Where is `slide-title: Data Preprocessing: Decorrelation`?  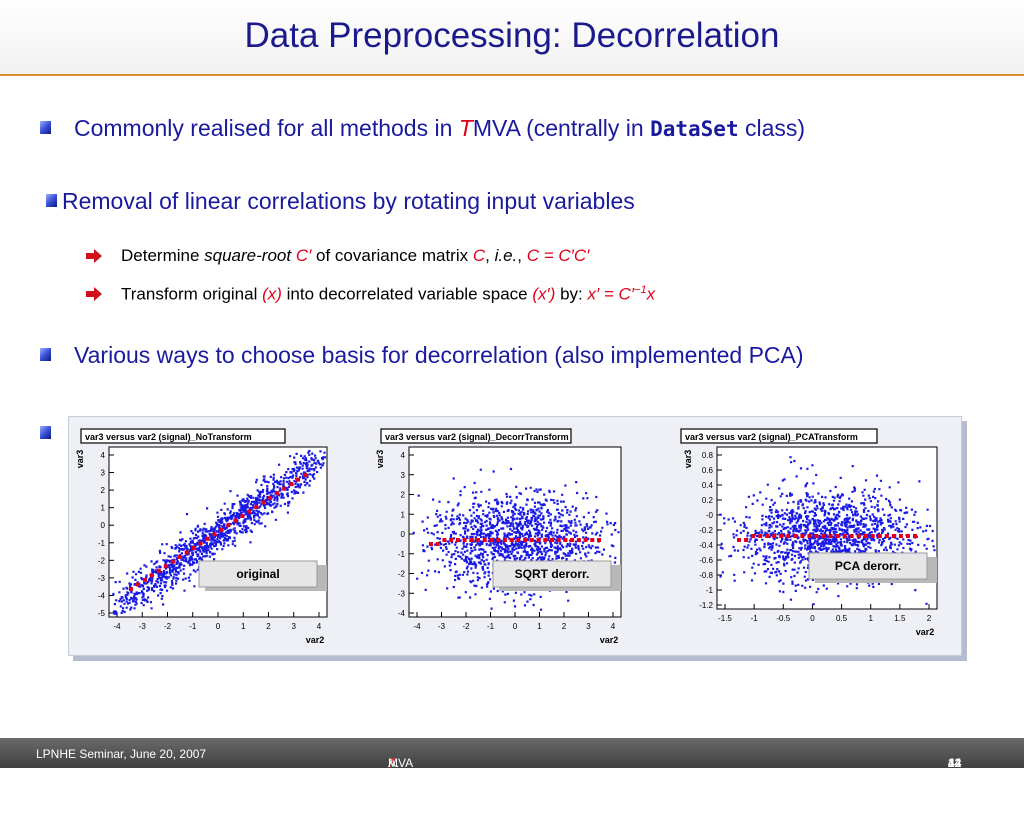
slide-title: Data Preprocessing: Decorrelation is located at coordinates (512, 35).